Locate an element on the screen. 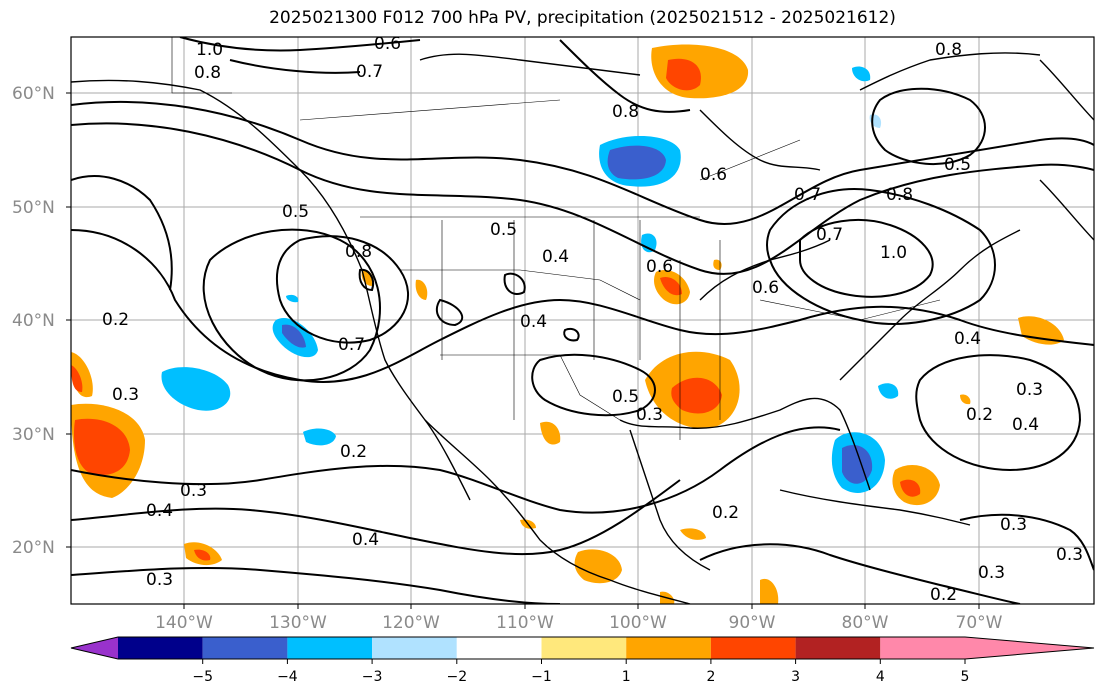 The height and width of the screenshot is (698, 1105). colorbar-tick: 1 is located at coordinates (626, 677).